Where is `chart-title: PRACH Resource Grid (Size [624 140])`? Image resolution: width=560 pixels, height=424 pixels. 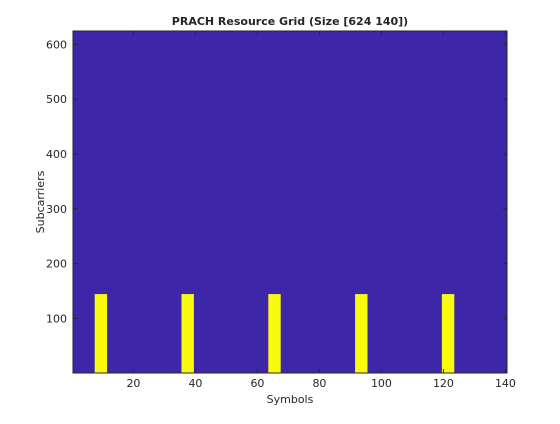
chart-title: PRACH Resource Grid (Size [624 140]) is located at coordinates (290, 21).